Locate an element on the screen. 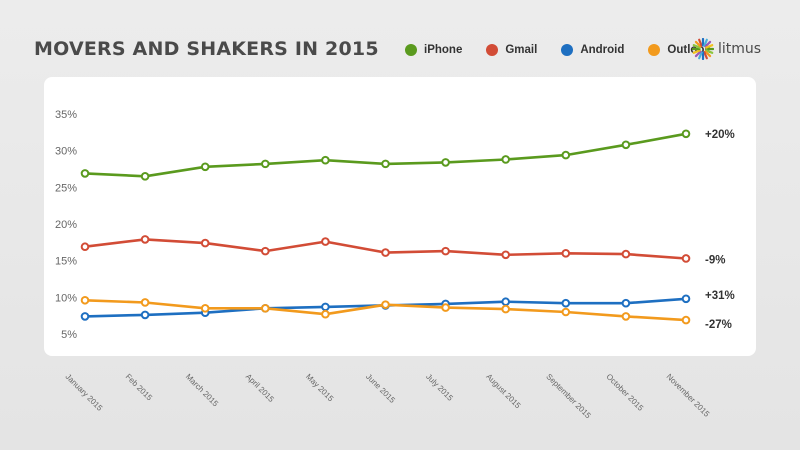 The width and height of the screenshot is (800, 450). end-label-android: +31% is located at coordinates (720, 296).